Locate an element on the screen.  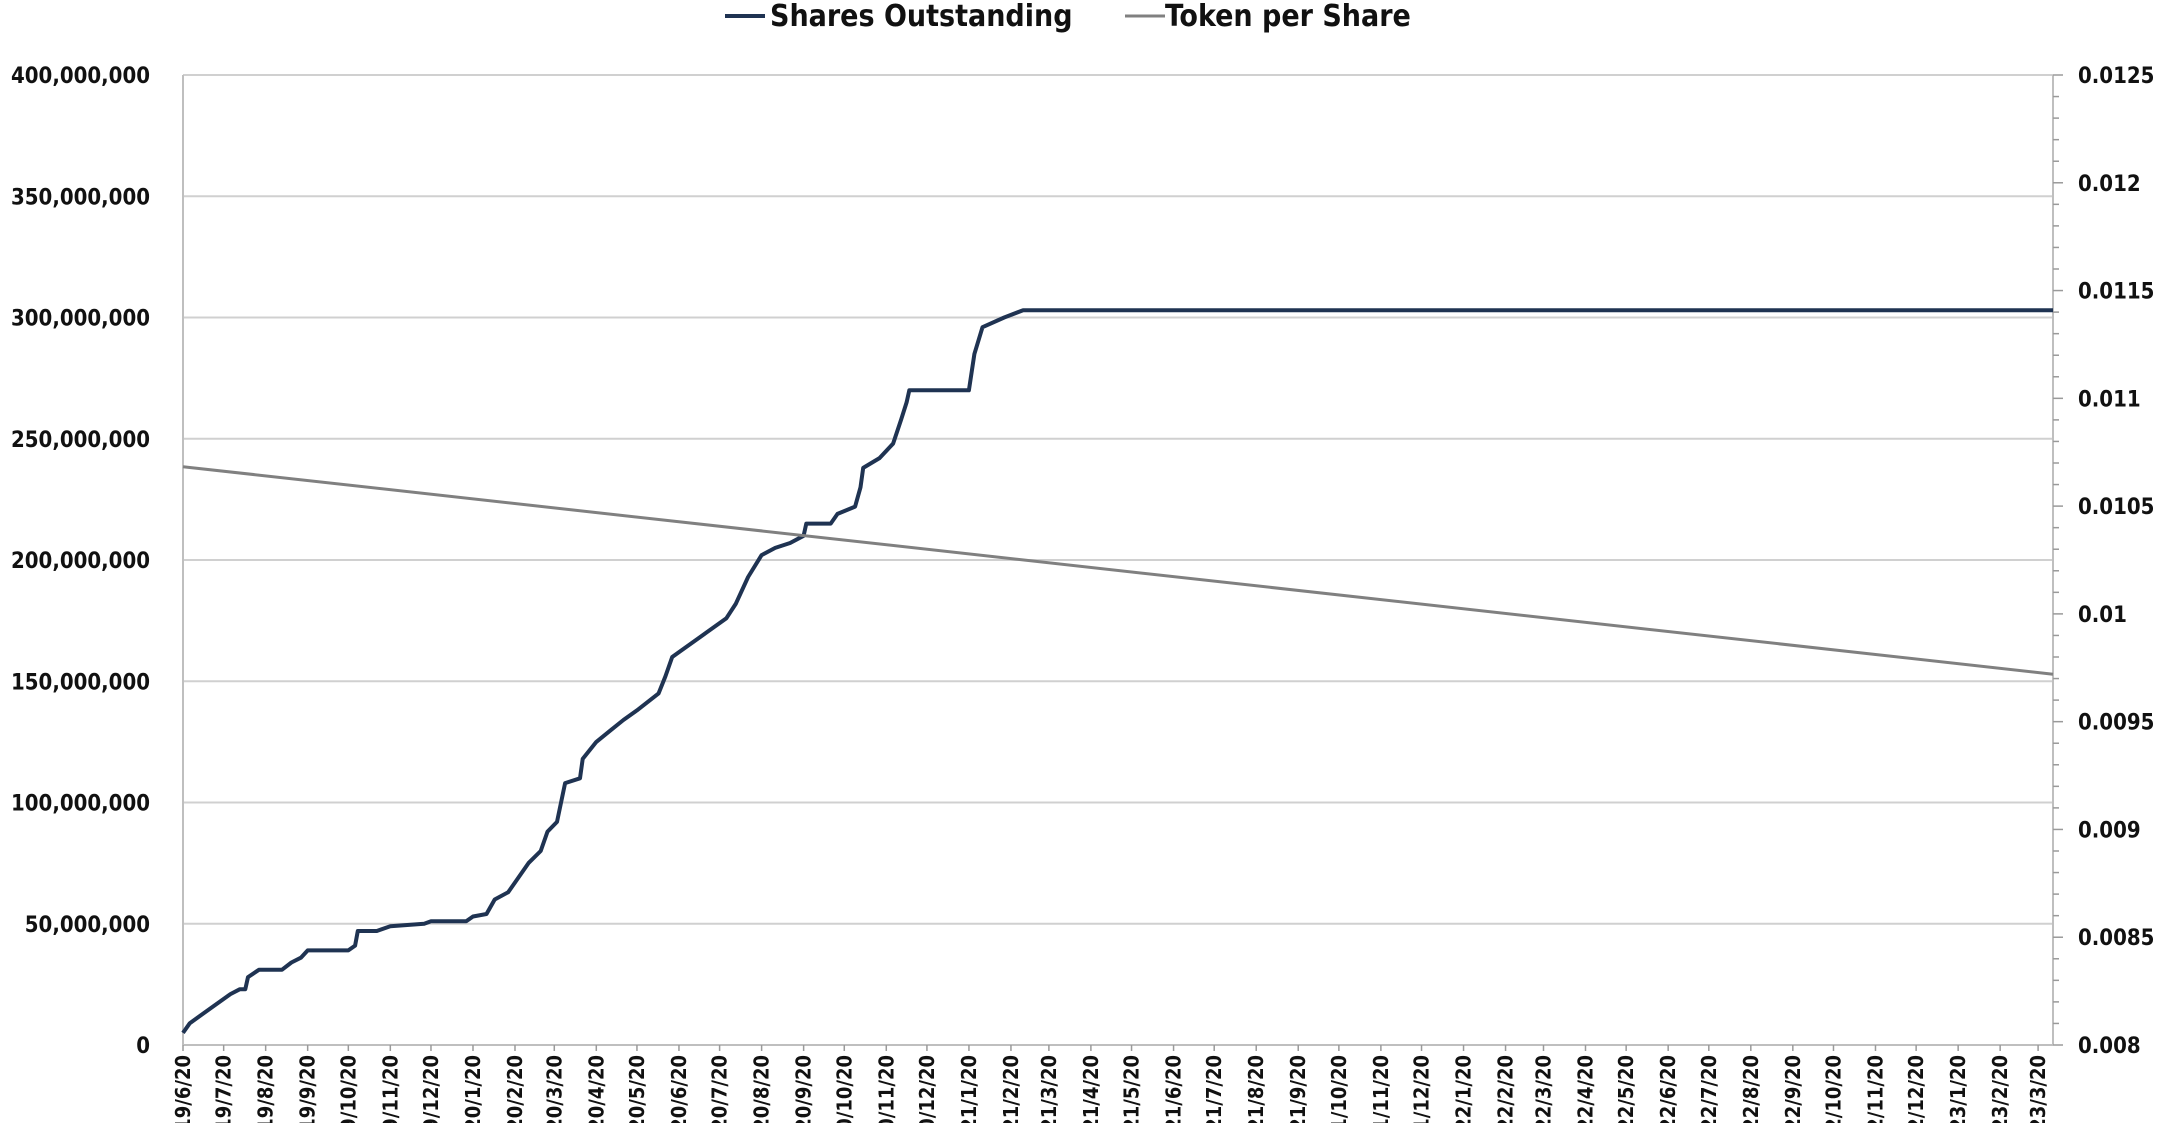
x-tick-label: 2020/12/20 is located at coordinates (927, 1089).